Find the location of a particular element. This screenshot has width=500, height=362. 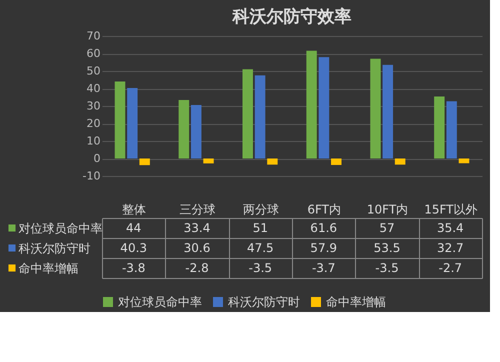

x-tick-label: 两分球 is located at coordinates (260, 209).